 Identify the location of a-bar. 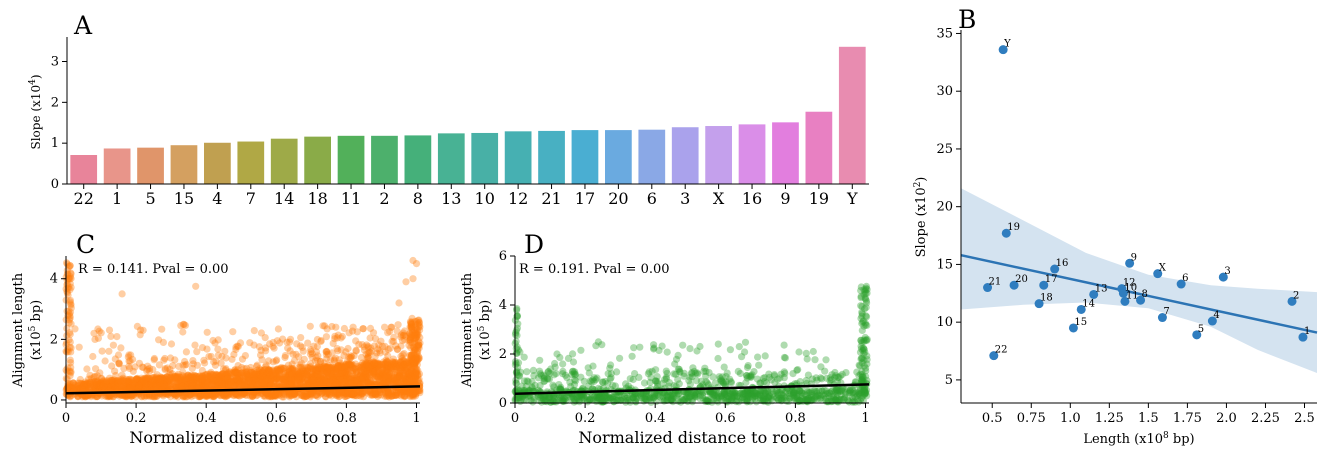
(718, 155).